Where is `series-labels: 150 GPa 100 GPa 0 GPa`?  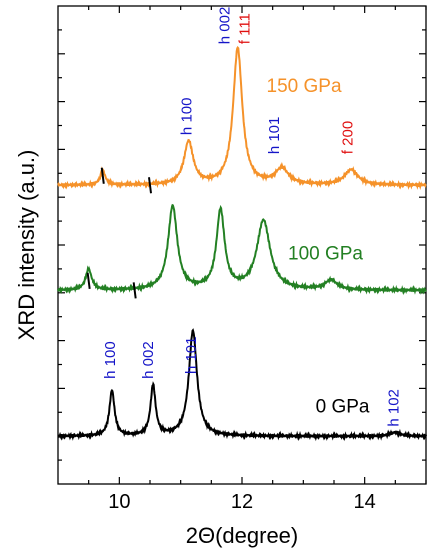
series-labels: 150 GPa 100 GPa 0 GPa is located at coordinates (318, 246).